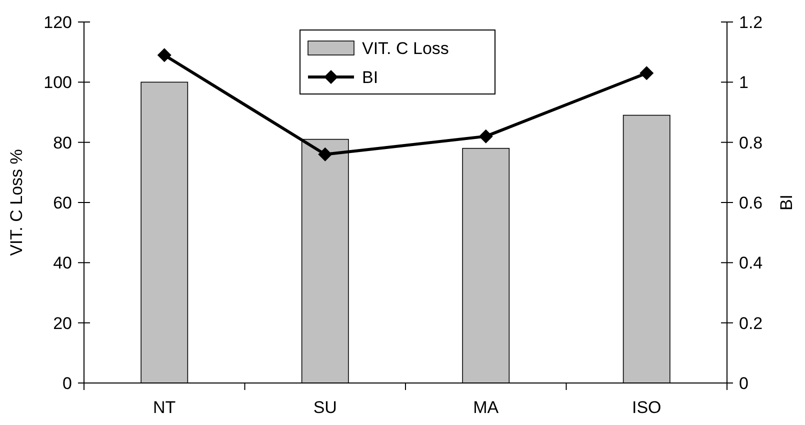 Image resolution: width=805 pixels, height=425 pixels. I want to click on y2-tick-label: 1.2, so click(751, 22).